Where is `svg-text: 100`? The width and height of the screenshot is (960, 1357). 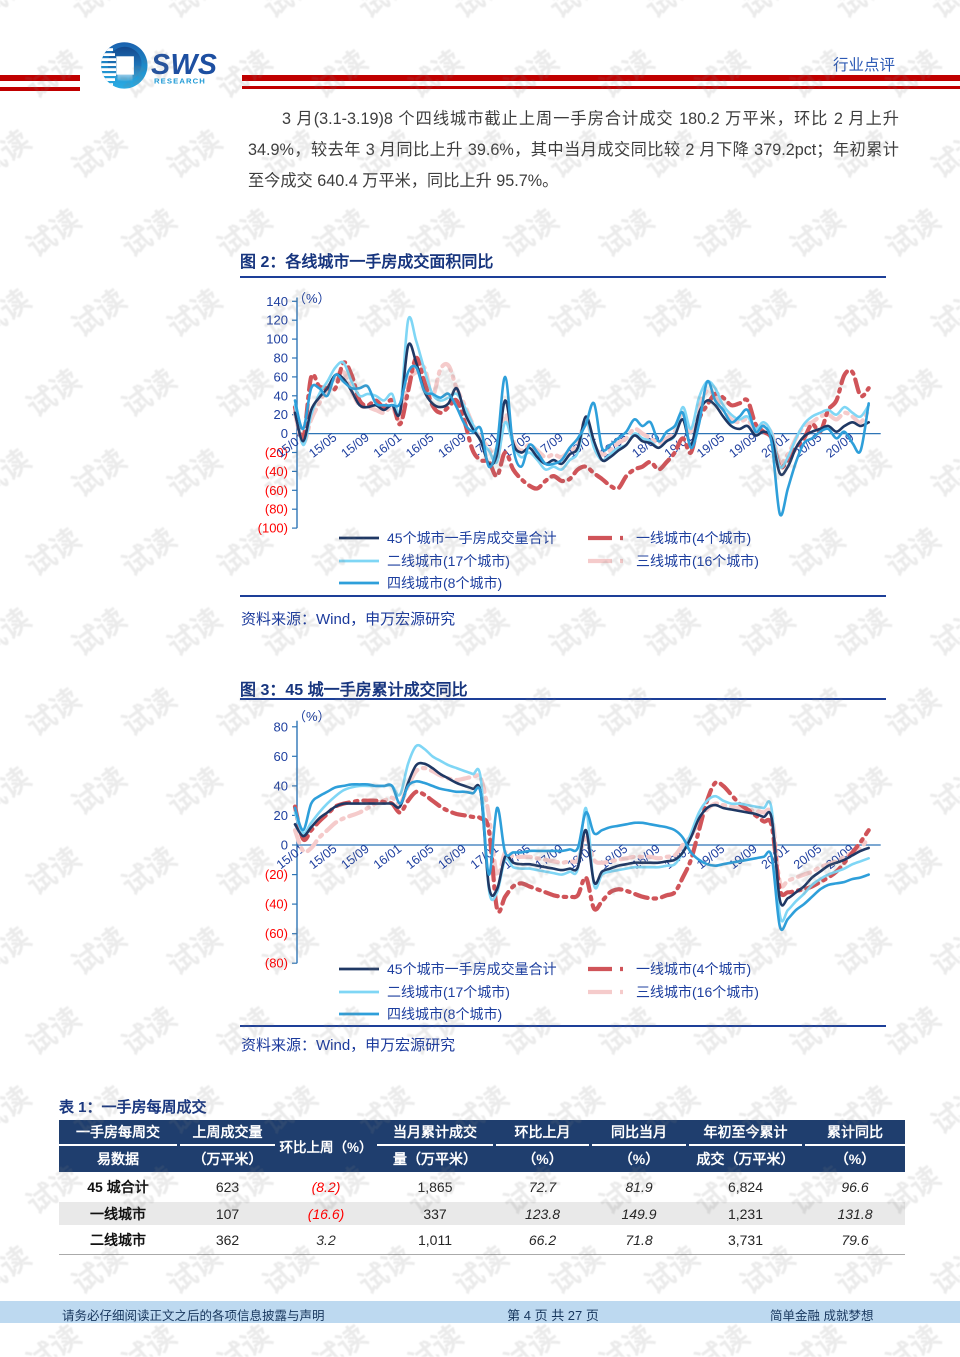
svg-text: 100 is located at coordinates (277, 339).